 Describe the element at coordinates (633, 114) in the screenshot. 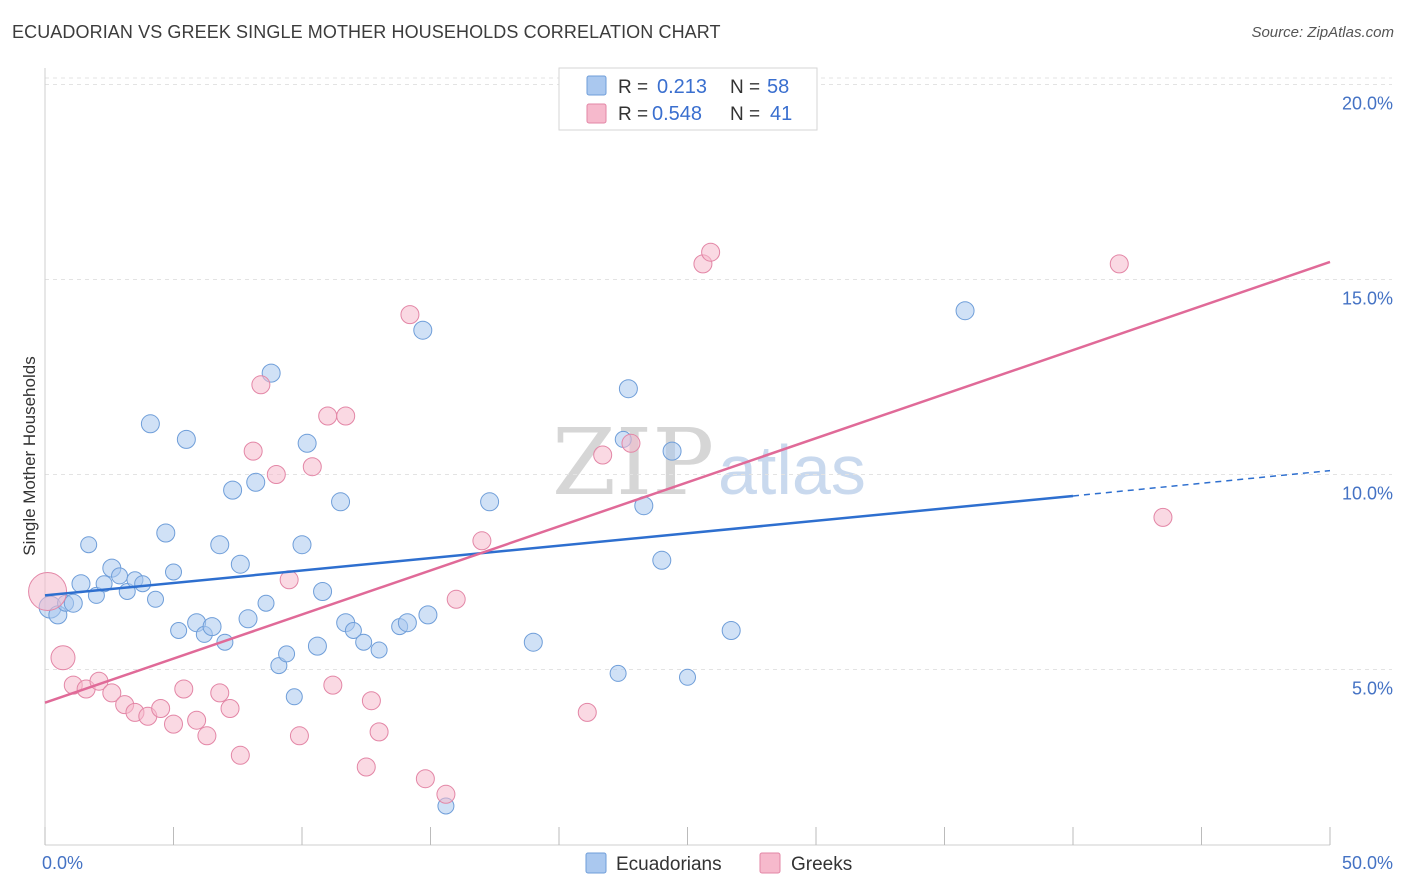

I see `legend-r-label-greeks: R =` at that location.